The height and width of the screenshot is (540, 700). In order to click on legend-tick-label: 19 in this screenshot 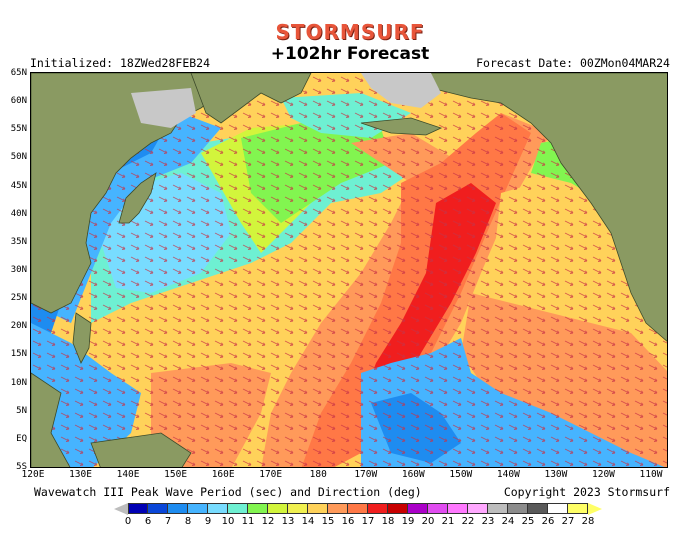, I will do `click(408, 521)`.